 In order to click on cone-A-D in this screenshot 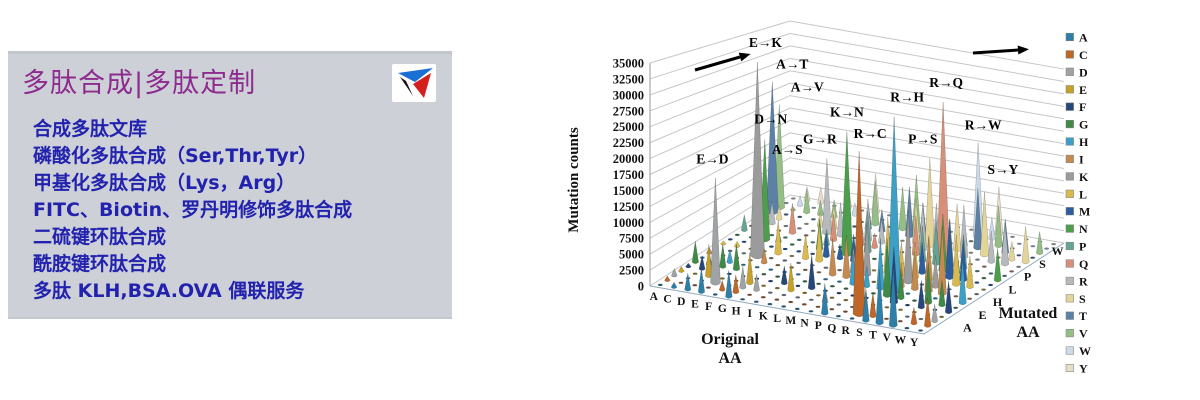, I will do `click(674, 272)`.